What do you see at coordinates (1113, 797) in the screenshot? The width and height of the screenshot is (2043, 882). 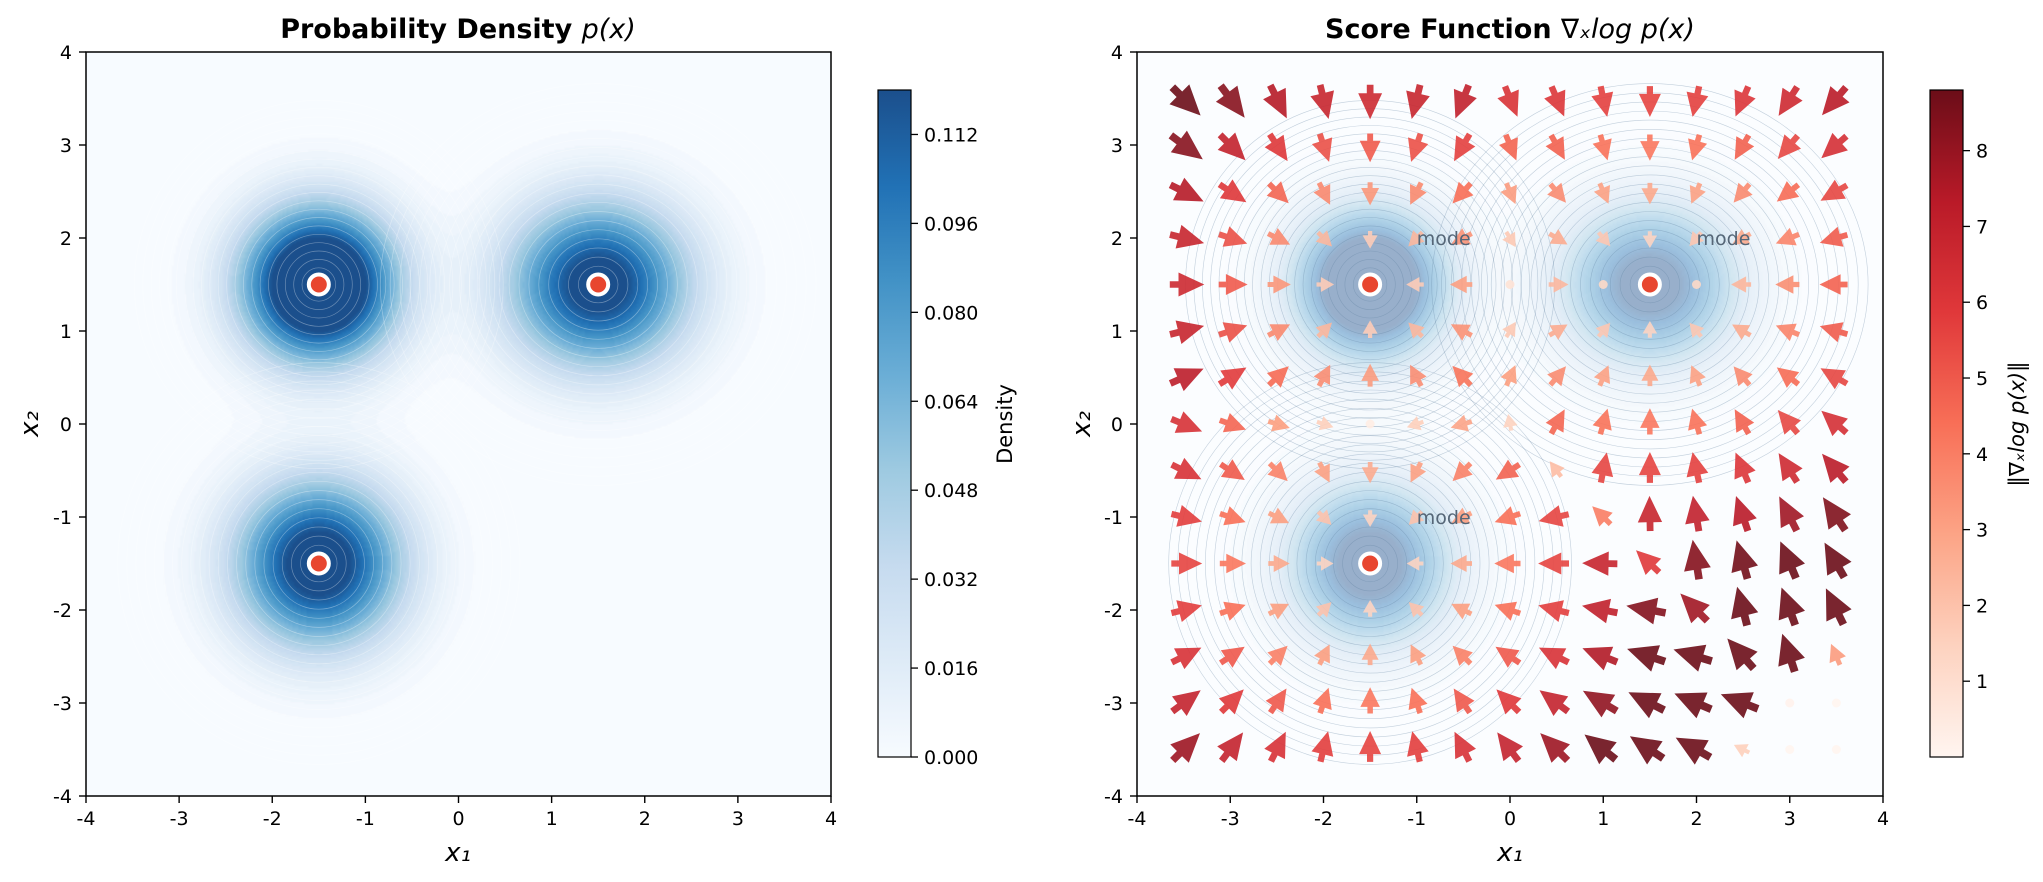 I see `y-tick-label: -4` at bounding box center [1113, 797].